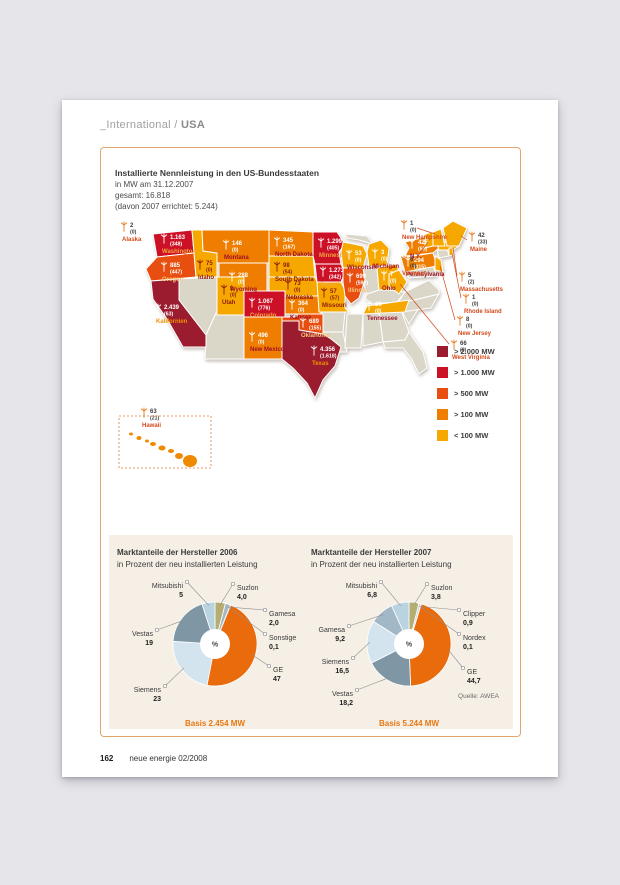  What do you see at coordinates (474, 638) in the screenshot?
I see `pie-label-name-Nordex: Nordex` at bounding box center [474, 638].